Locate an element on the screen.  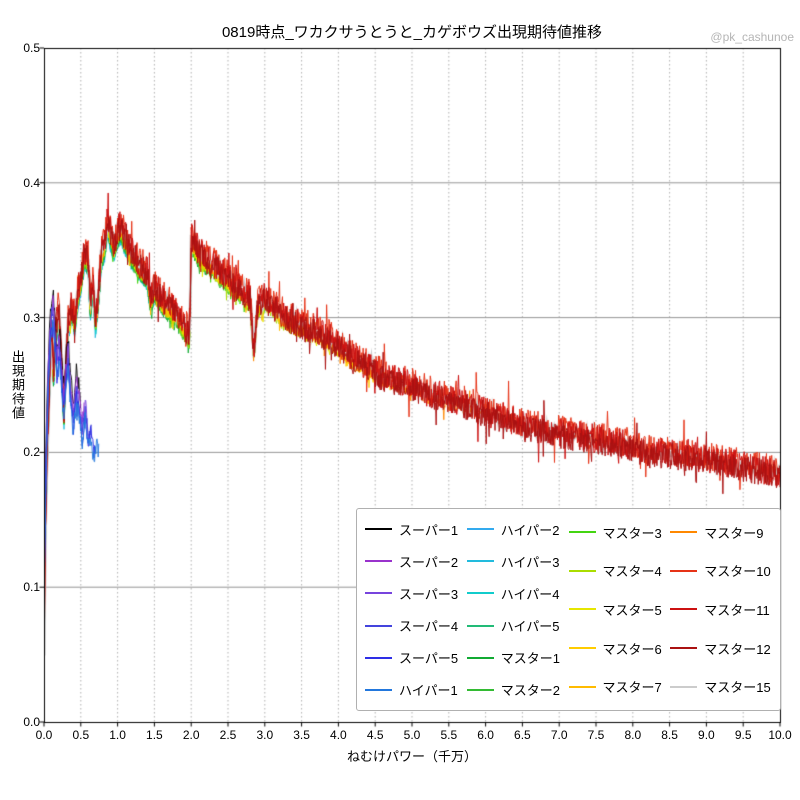
x-tick-label: 7.0 is located at coordinates (559, 735).